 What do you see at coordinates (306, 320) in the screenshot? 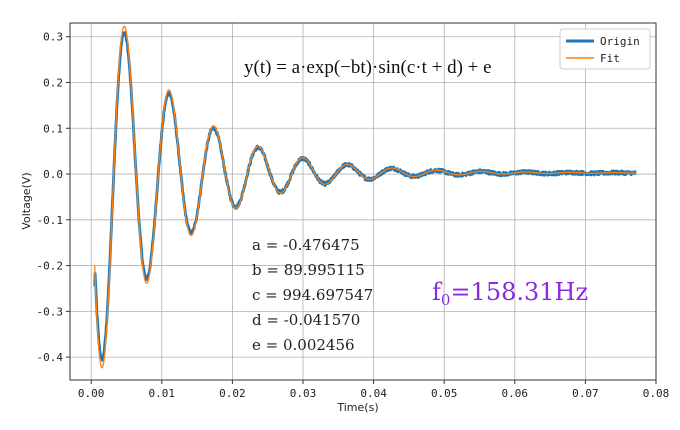
I see `param-d: d = -0.041570` at bounding box center [306, 320].